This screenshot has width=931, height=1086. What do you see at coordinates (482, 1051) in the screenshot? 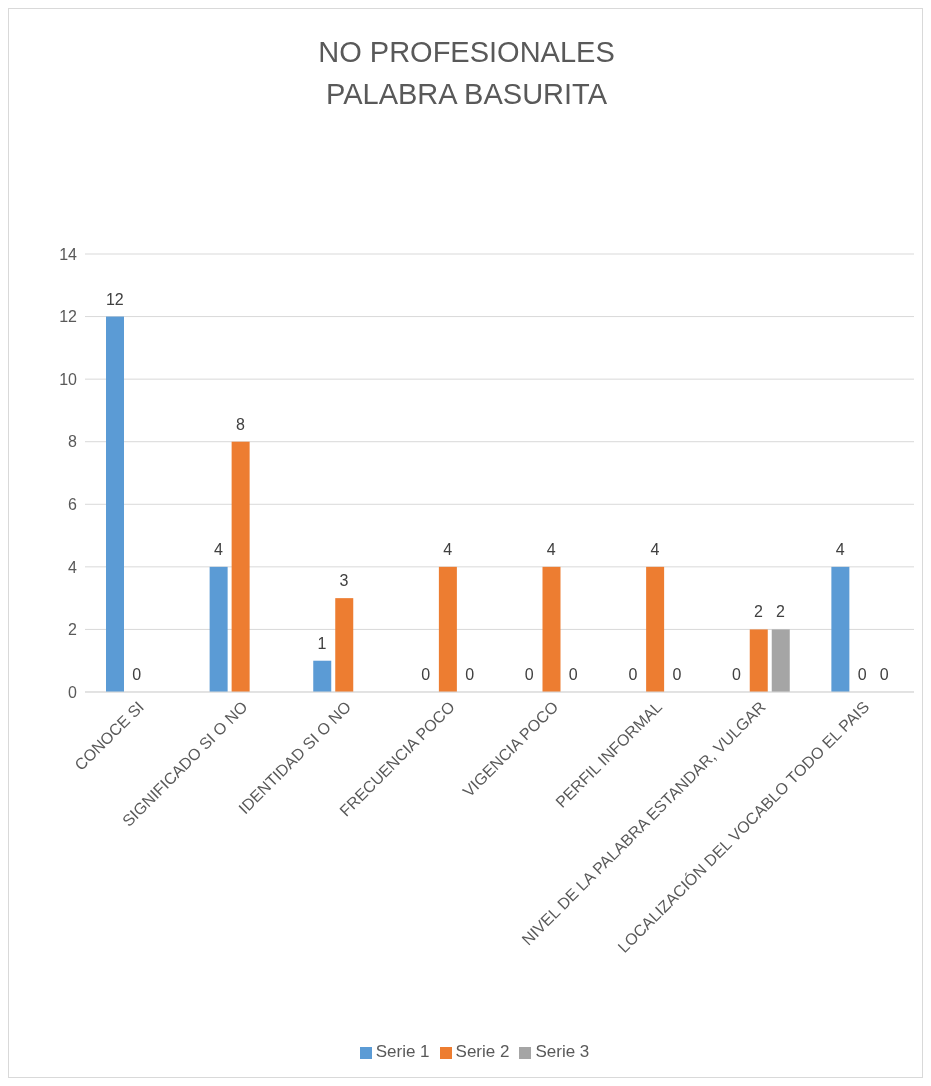
I see `legend-label: Serie 2` at bounding box center [482, 1051].